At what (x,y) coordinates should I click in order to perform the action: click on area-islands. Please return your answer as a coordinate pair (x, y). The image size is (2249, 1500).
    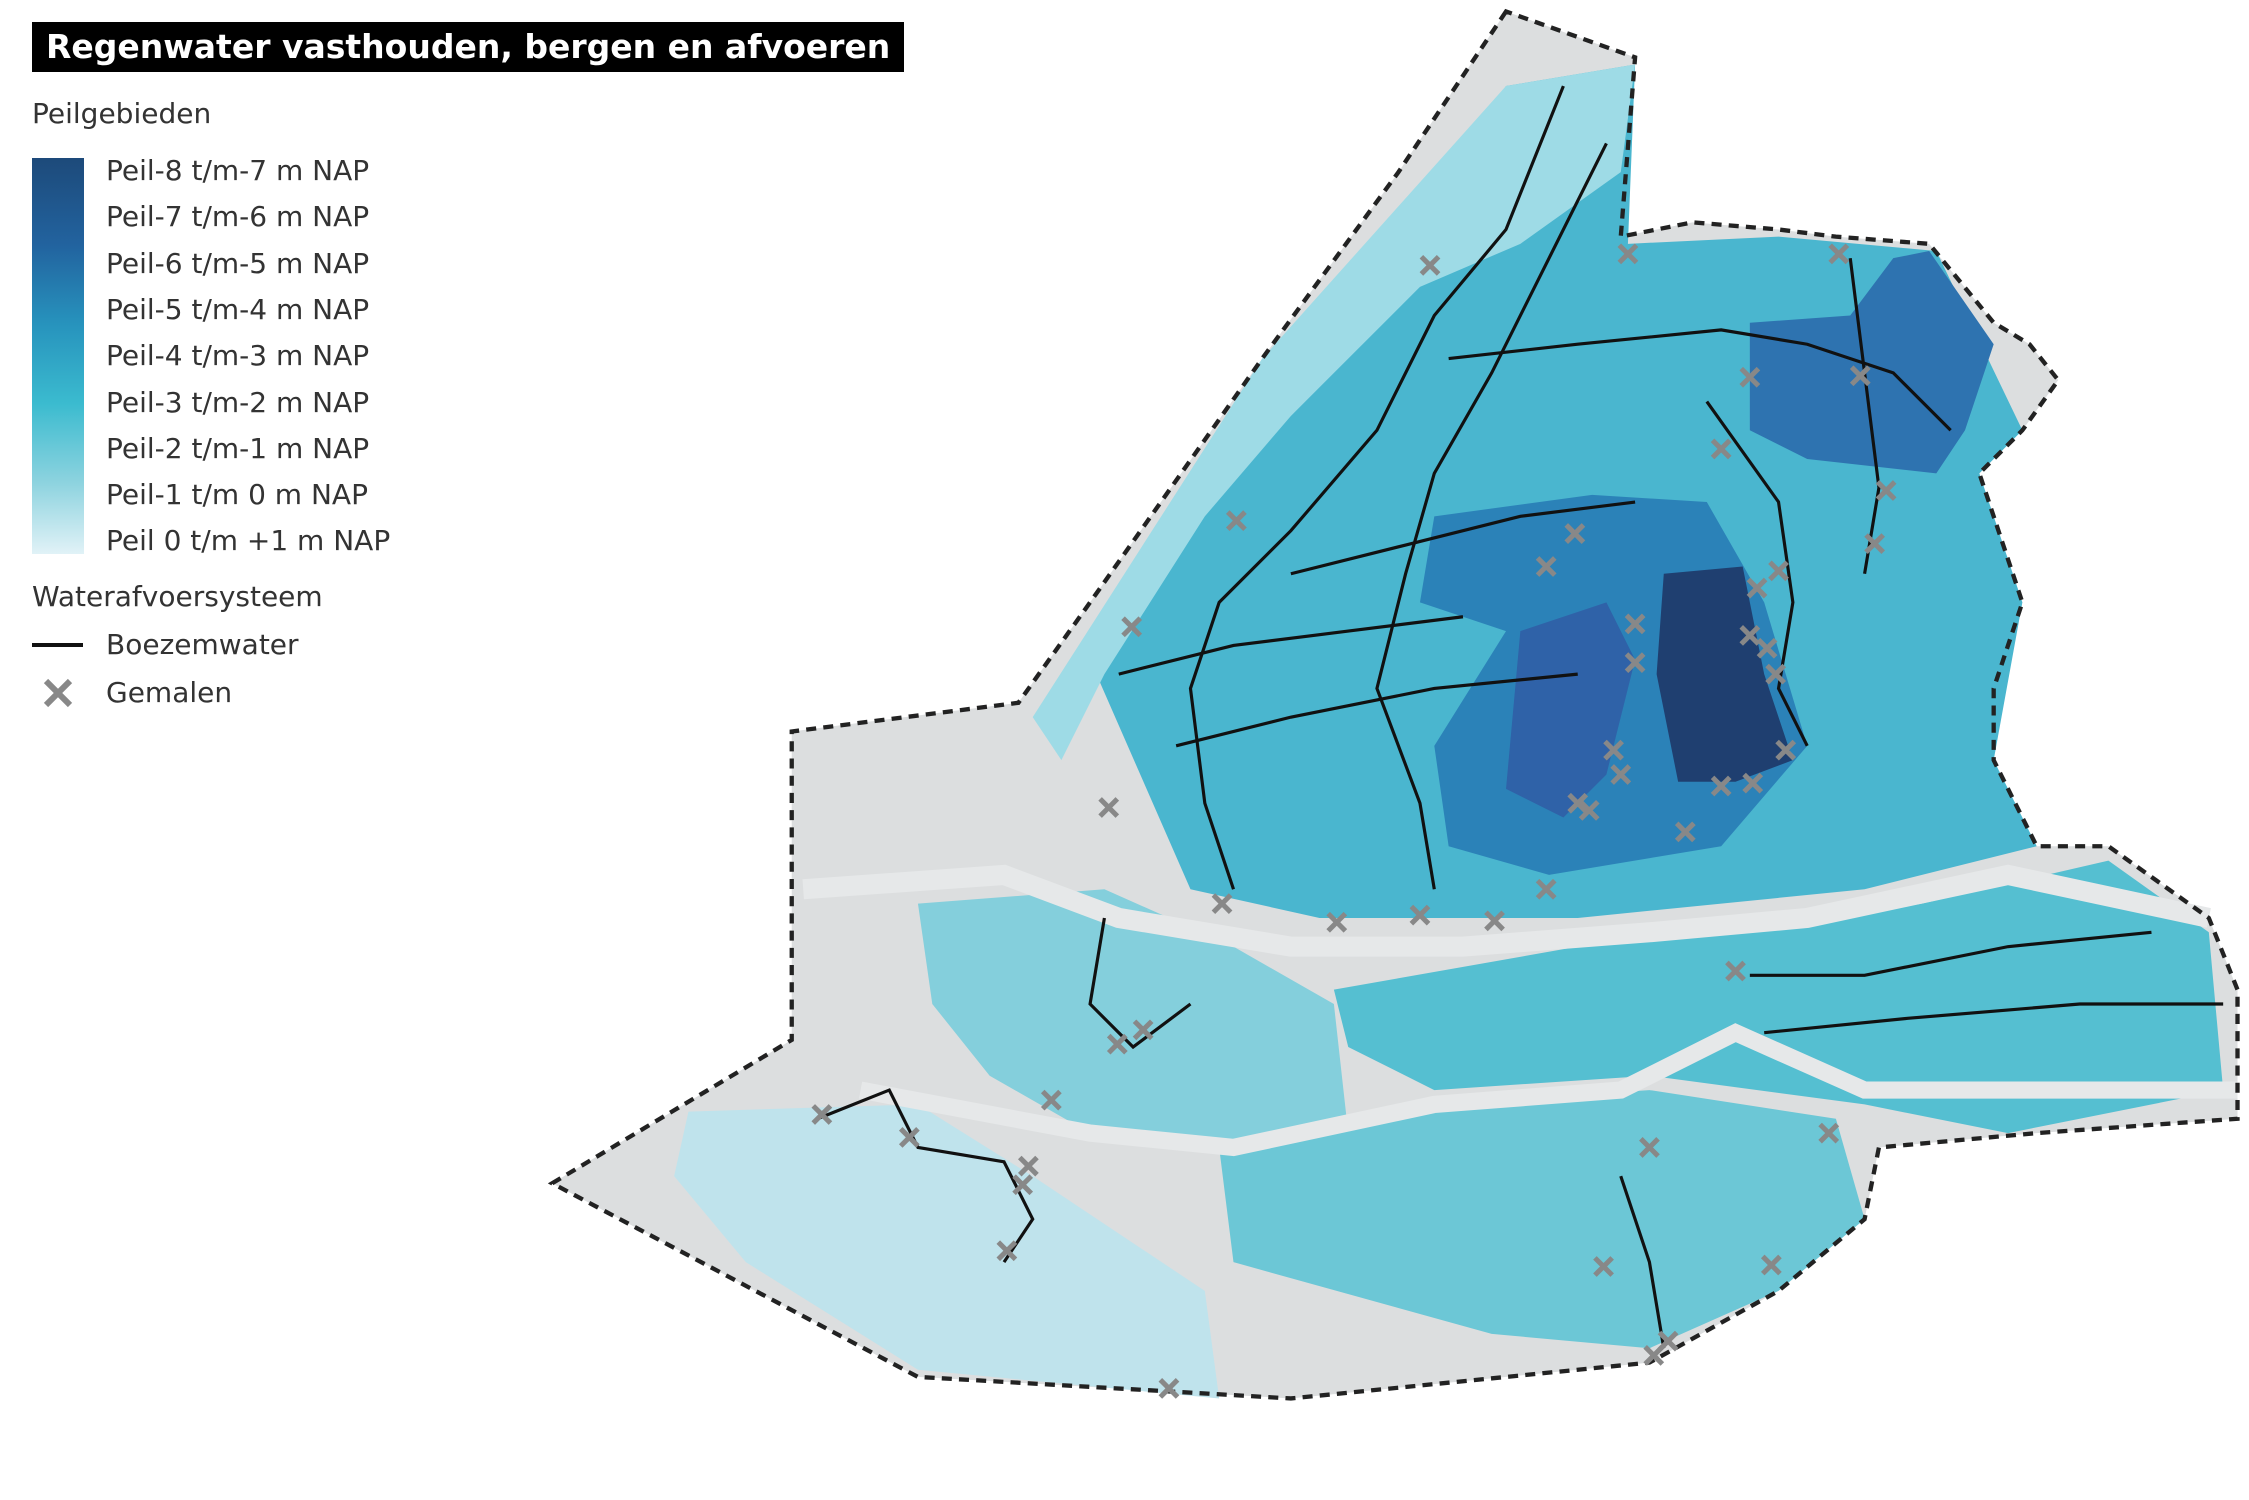
    Looking at the image, I should click on (1133, 1018).